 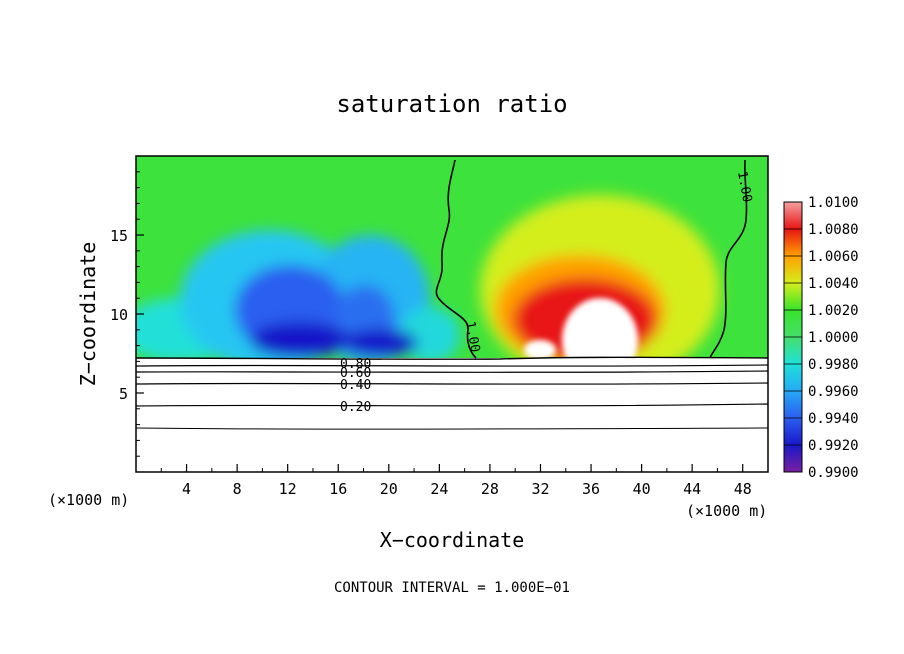 What do you see at coordinates (389, 489) in the screenshot?
I see `x-tick-label: 20` at bounding box center [389, 489].